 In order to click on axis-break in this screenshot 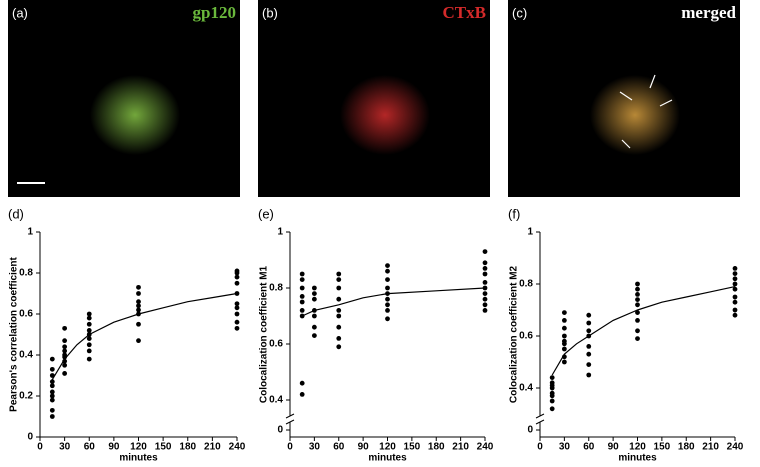, I will do `click(540, 422)`.